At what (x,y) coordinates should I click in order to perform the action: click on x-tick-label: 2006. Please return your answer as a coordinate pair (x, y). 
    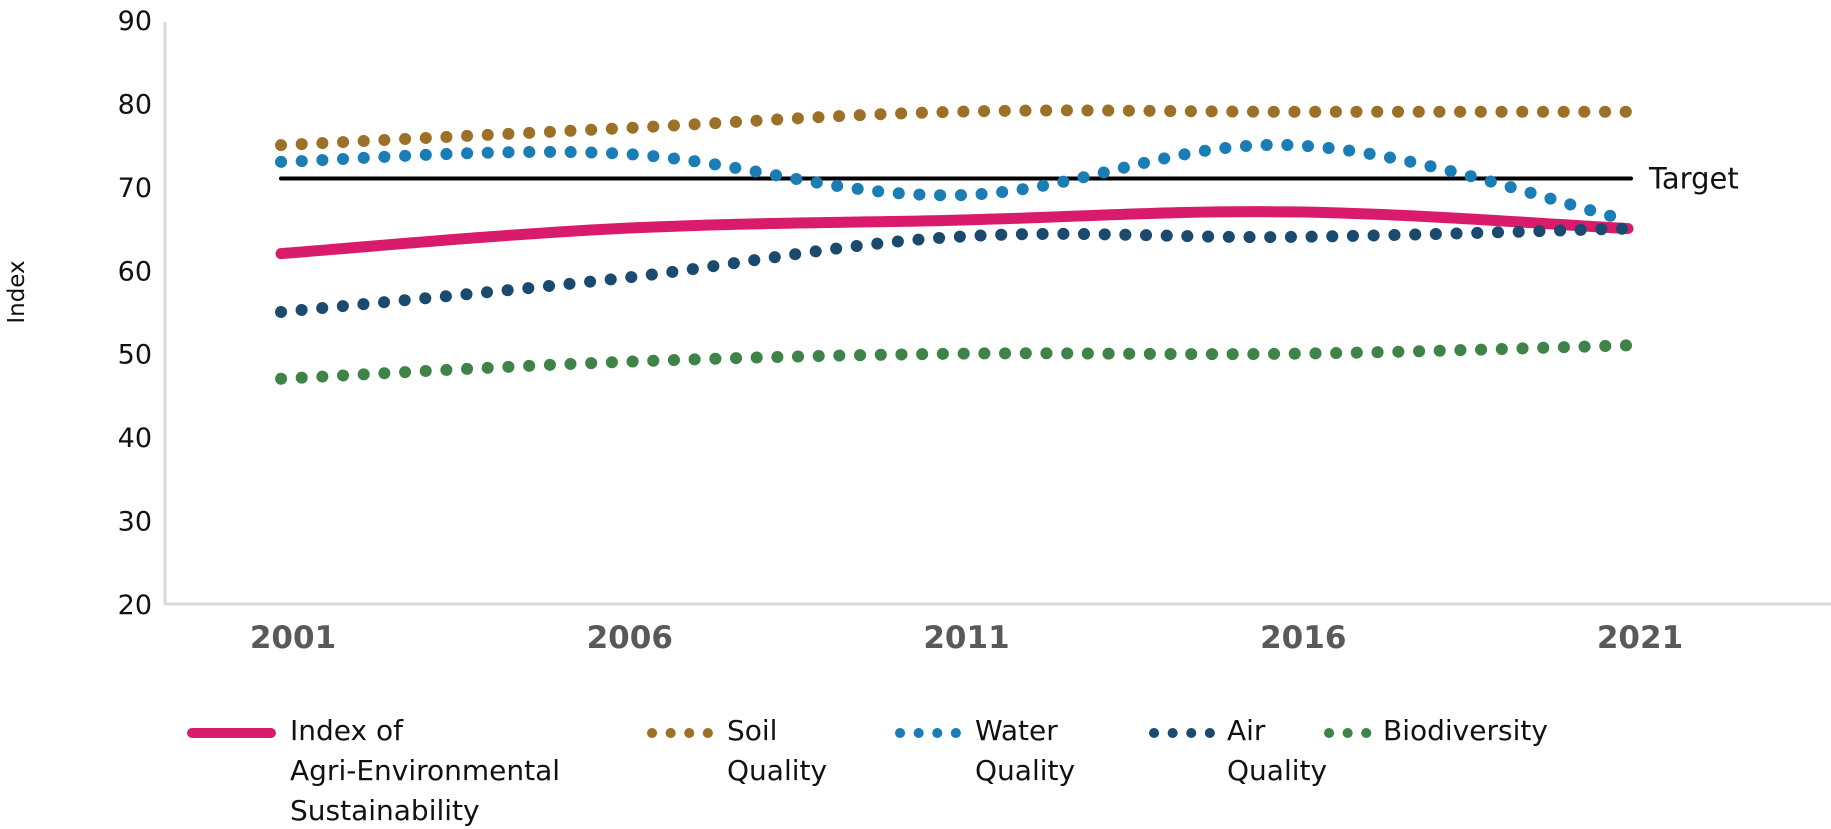
    Looking at the image, I should click on (630, 638).